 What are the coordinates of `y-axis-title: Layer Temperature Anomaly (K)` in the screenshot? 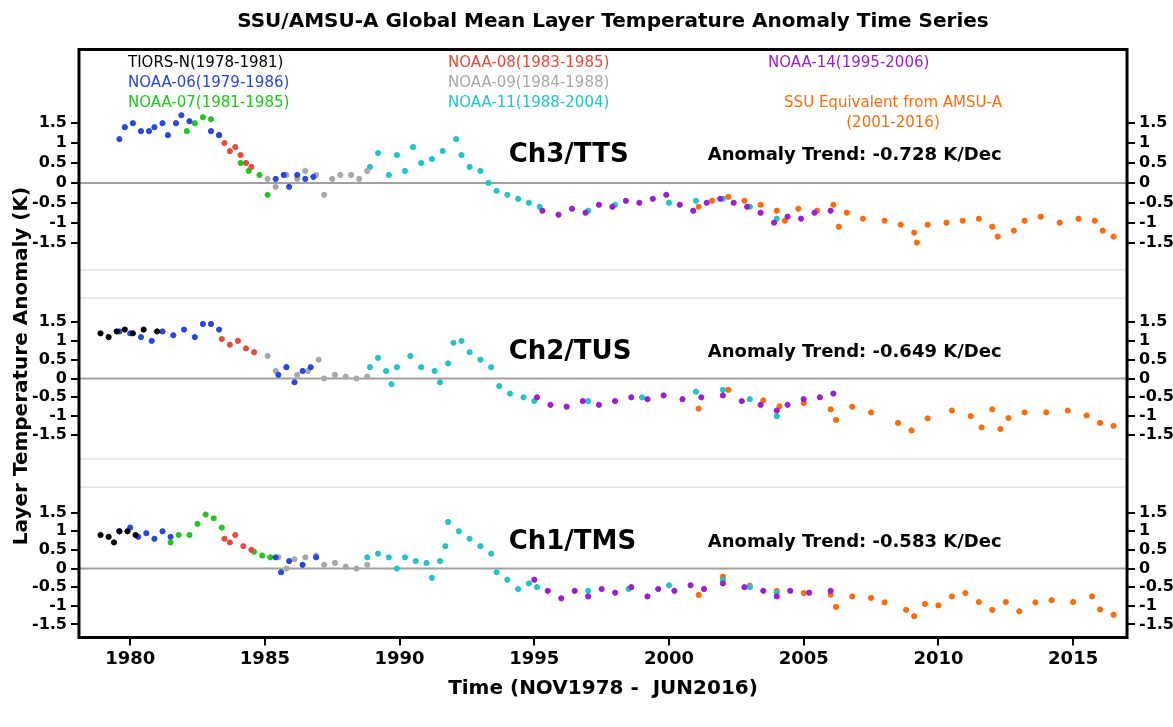 It's located at (20, 366).